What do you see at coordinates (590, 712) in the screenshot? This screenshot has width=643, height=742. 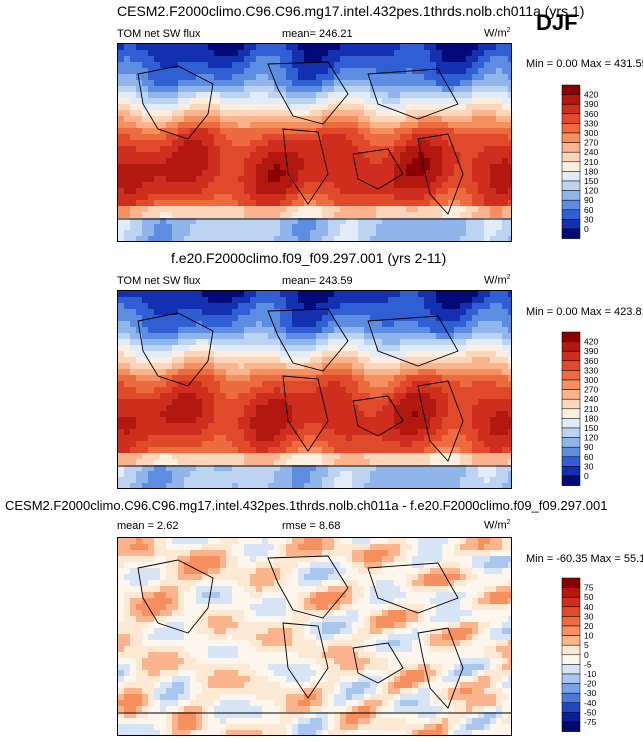 I see `colorbar-tick-label: -50` at bounding box center [590, 712].